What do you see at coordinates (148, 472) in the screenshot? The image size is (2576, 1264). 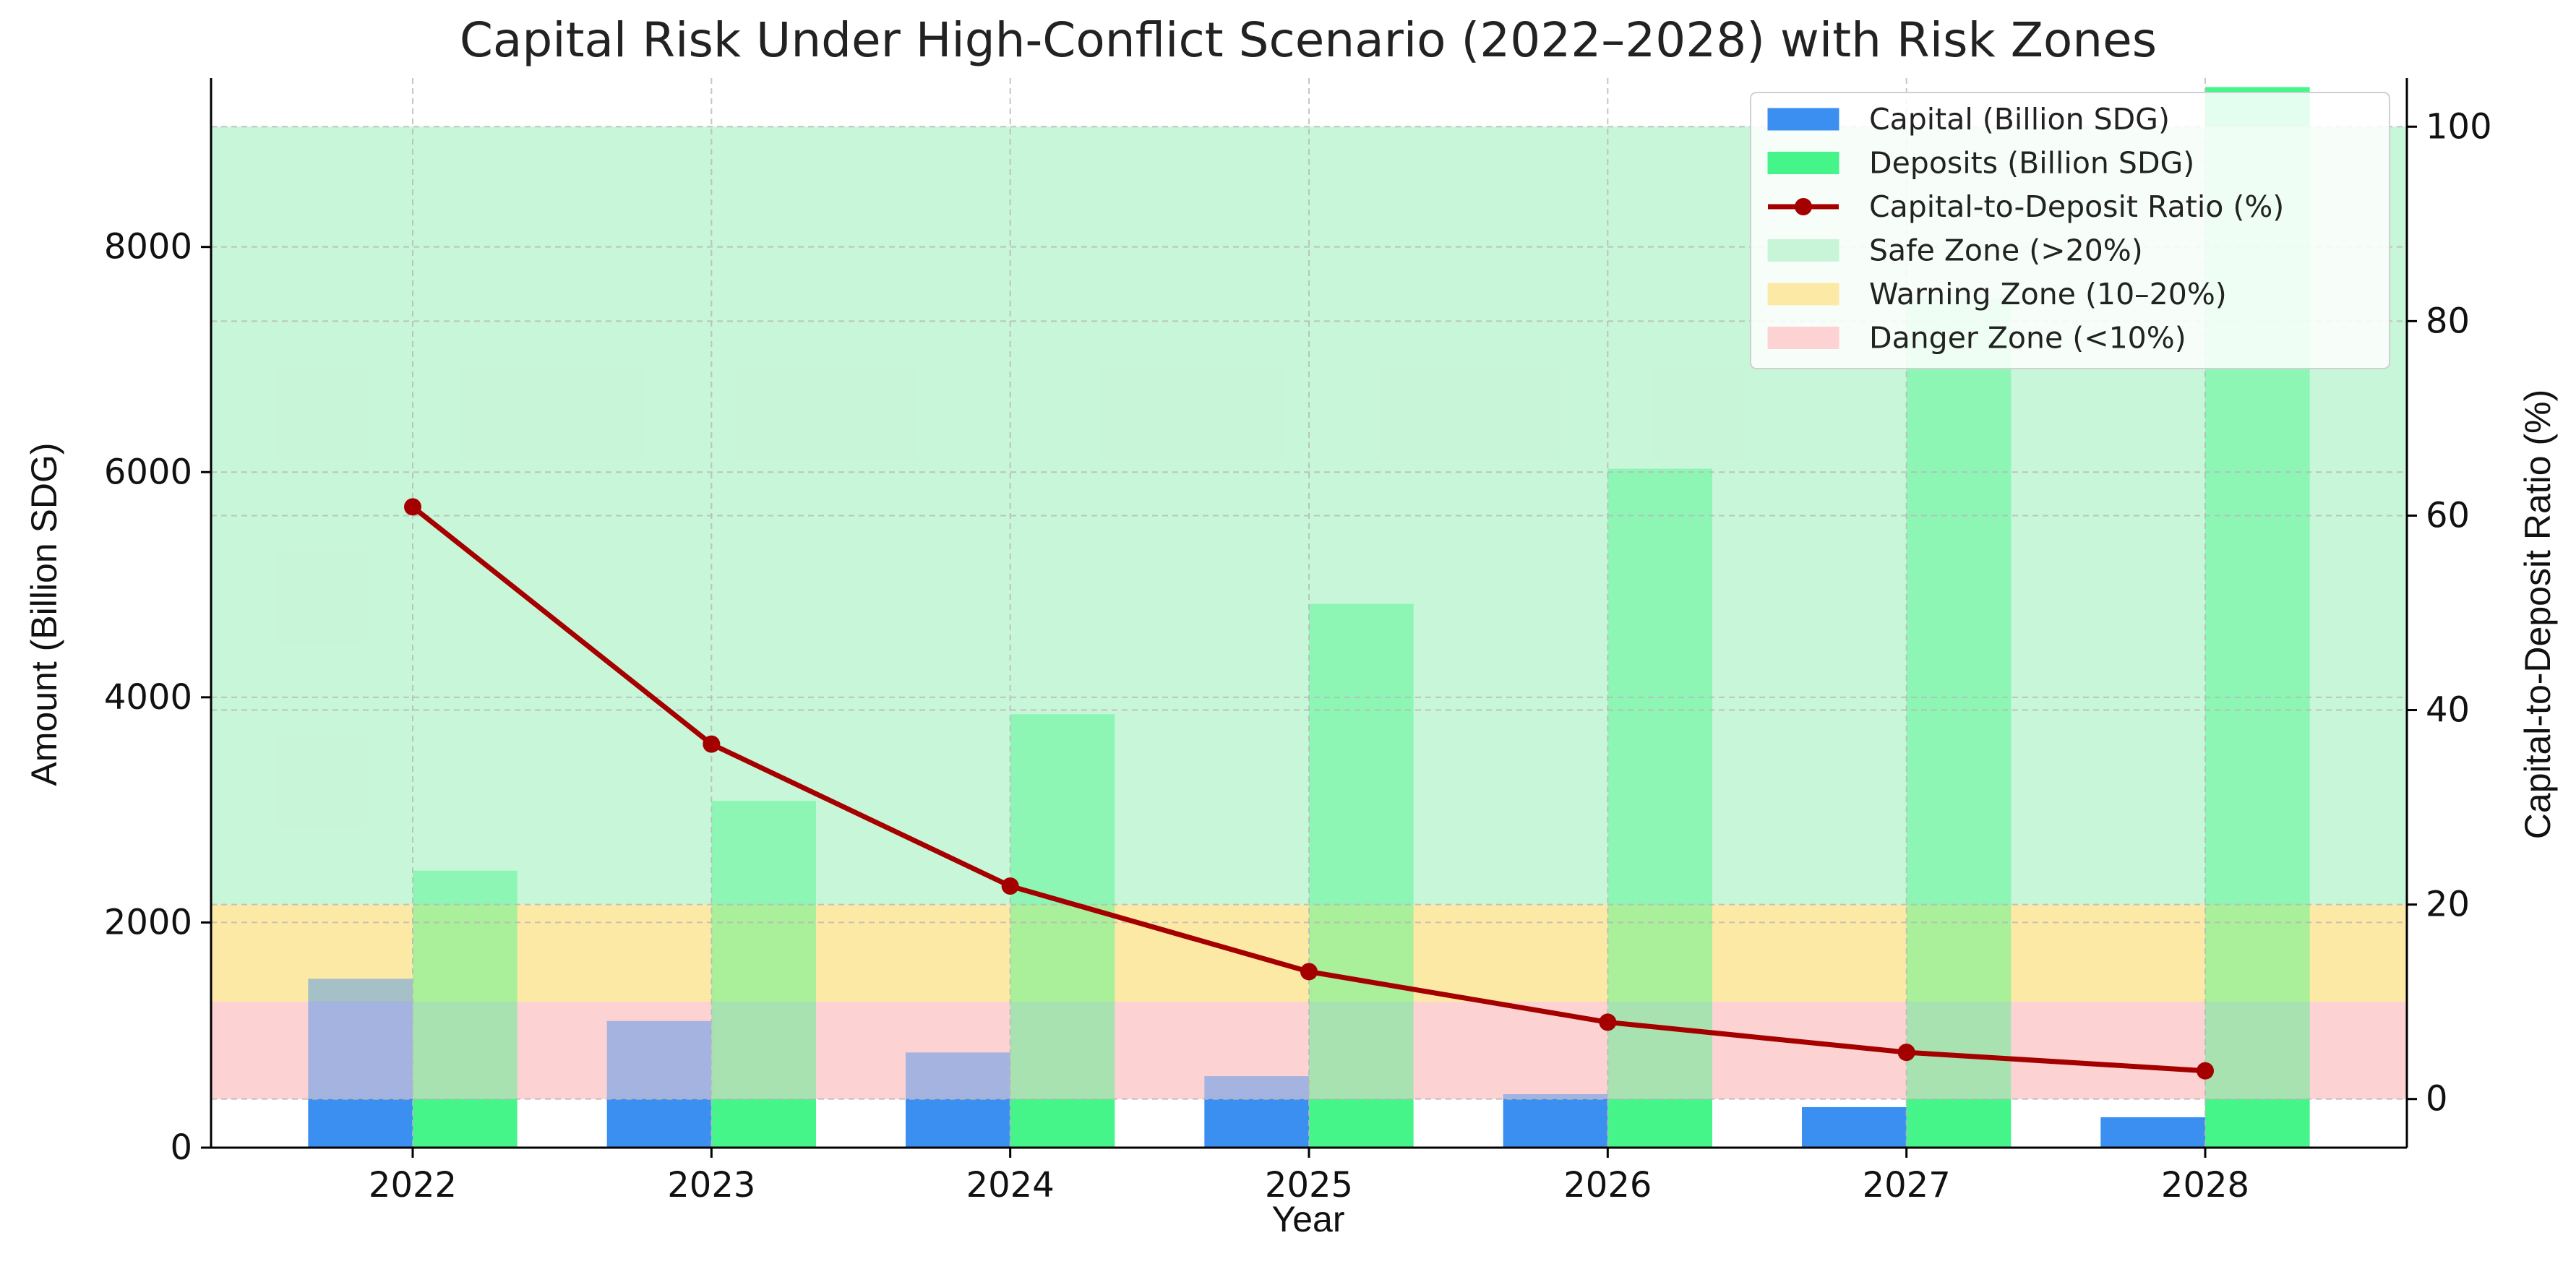 I see `y-tick-label-6000: 6000` at bounding box center [148, 472].